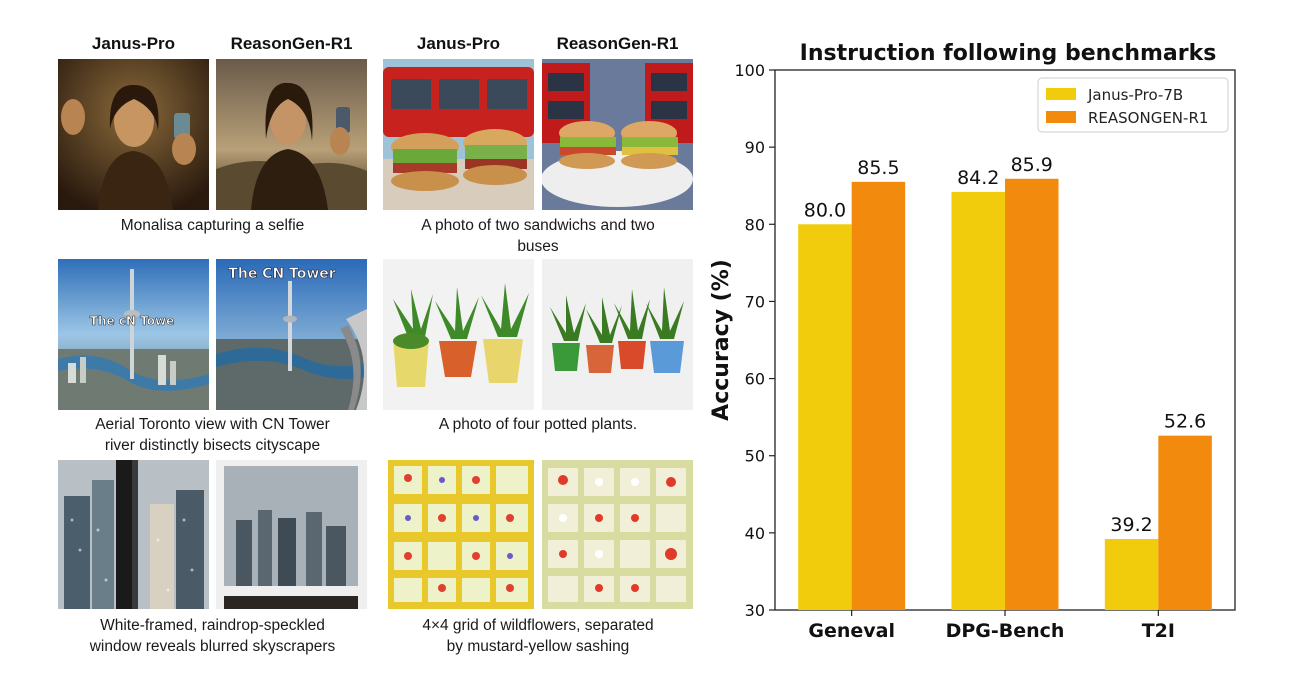 Image resolution: width=1294 pixels, height=688 pixels. Describe the element at coordinates (755, 147) in the screenshot. I see `y-tick-label: 90` at that location.